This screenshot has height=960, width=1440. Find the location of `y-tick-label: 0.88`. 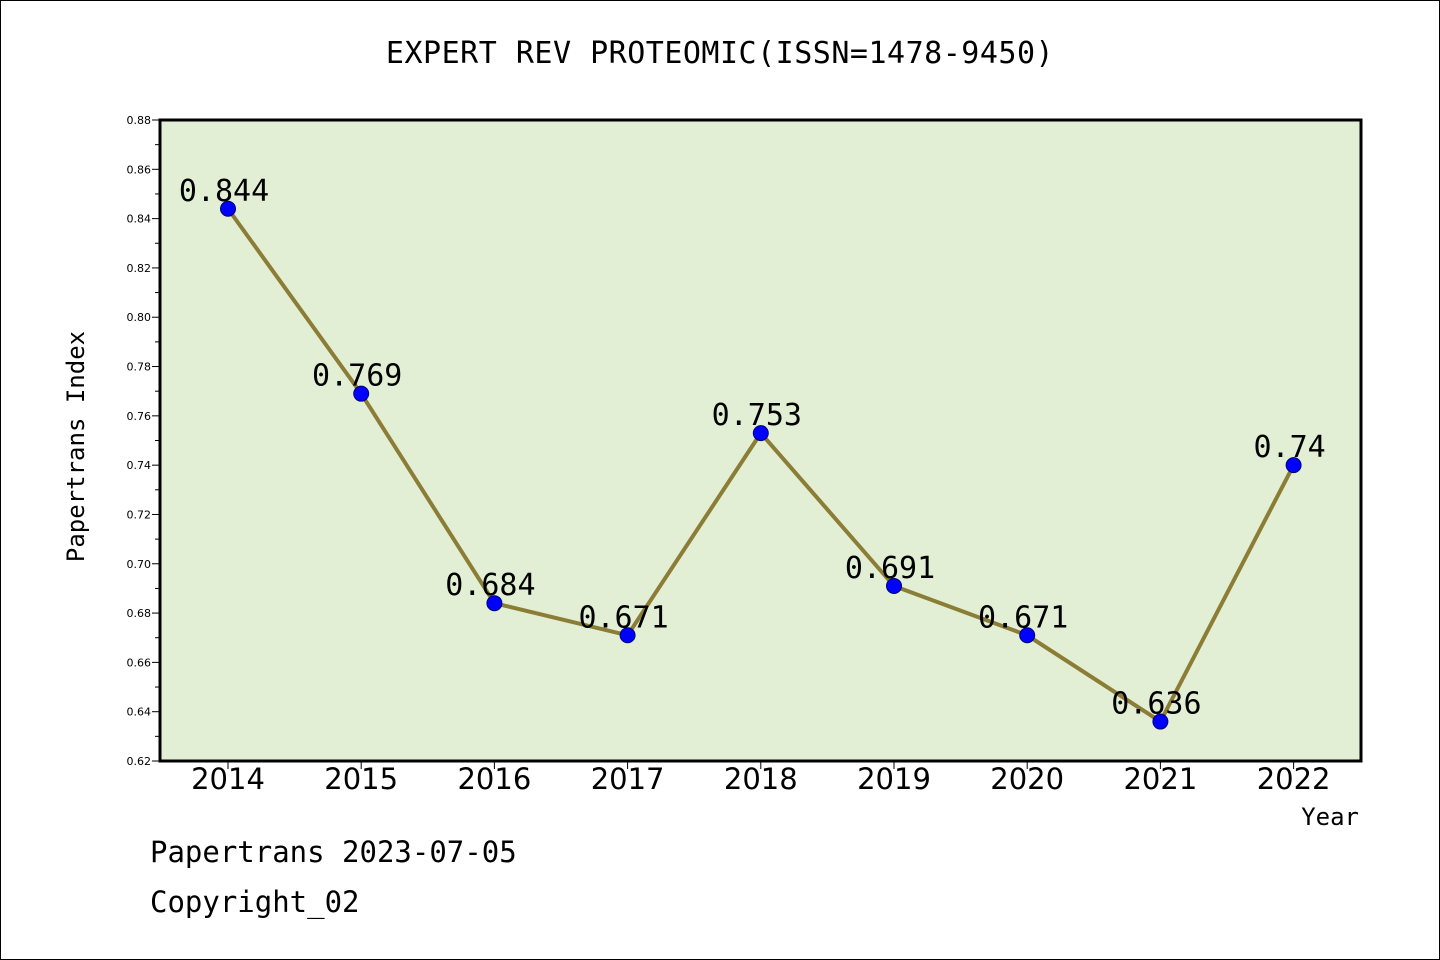

y-tick-label: 0.88 is located at coordinates (139, 120).